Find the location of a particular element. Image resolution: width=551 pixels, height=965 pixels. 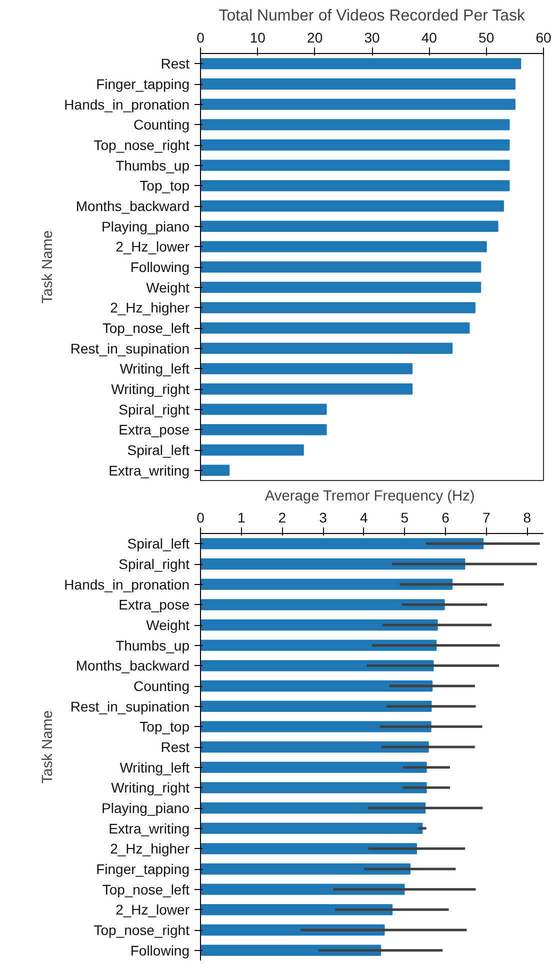

x-tick-label: 1 is located at coordinates (241, 518).